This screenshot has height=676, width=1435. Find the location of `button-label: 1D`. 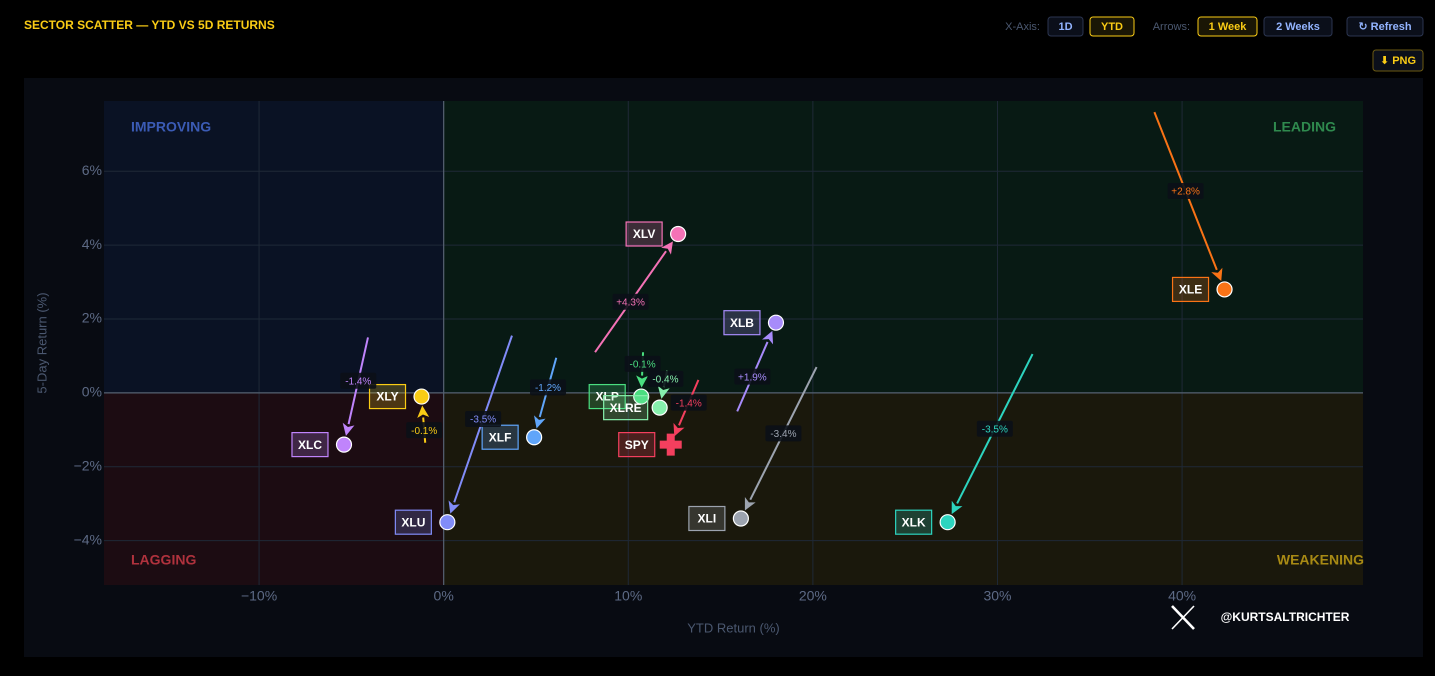

button-label: 1D is located at coordinates (1065, 27).